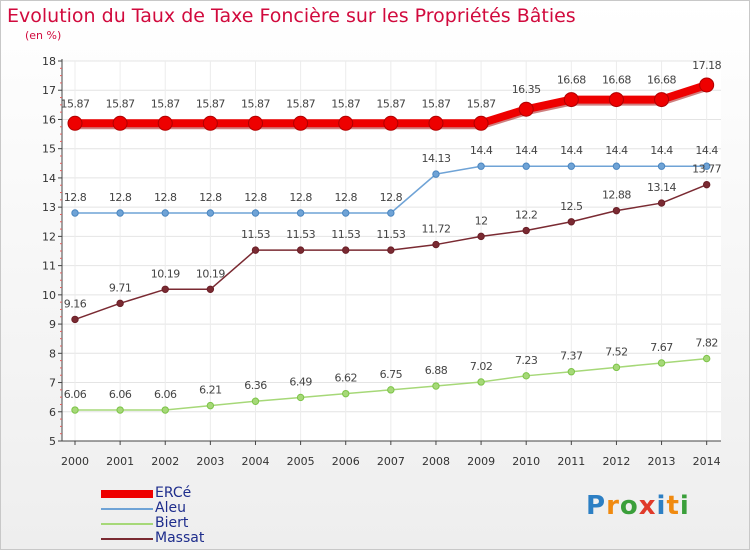  I want to click on y-tick-label: 10, so click(49, 295).